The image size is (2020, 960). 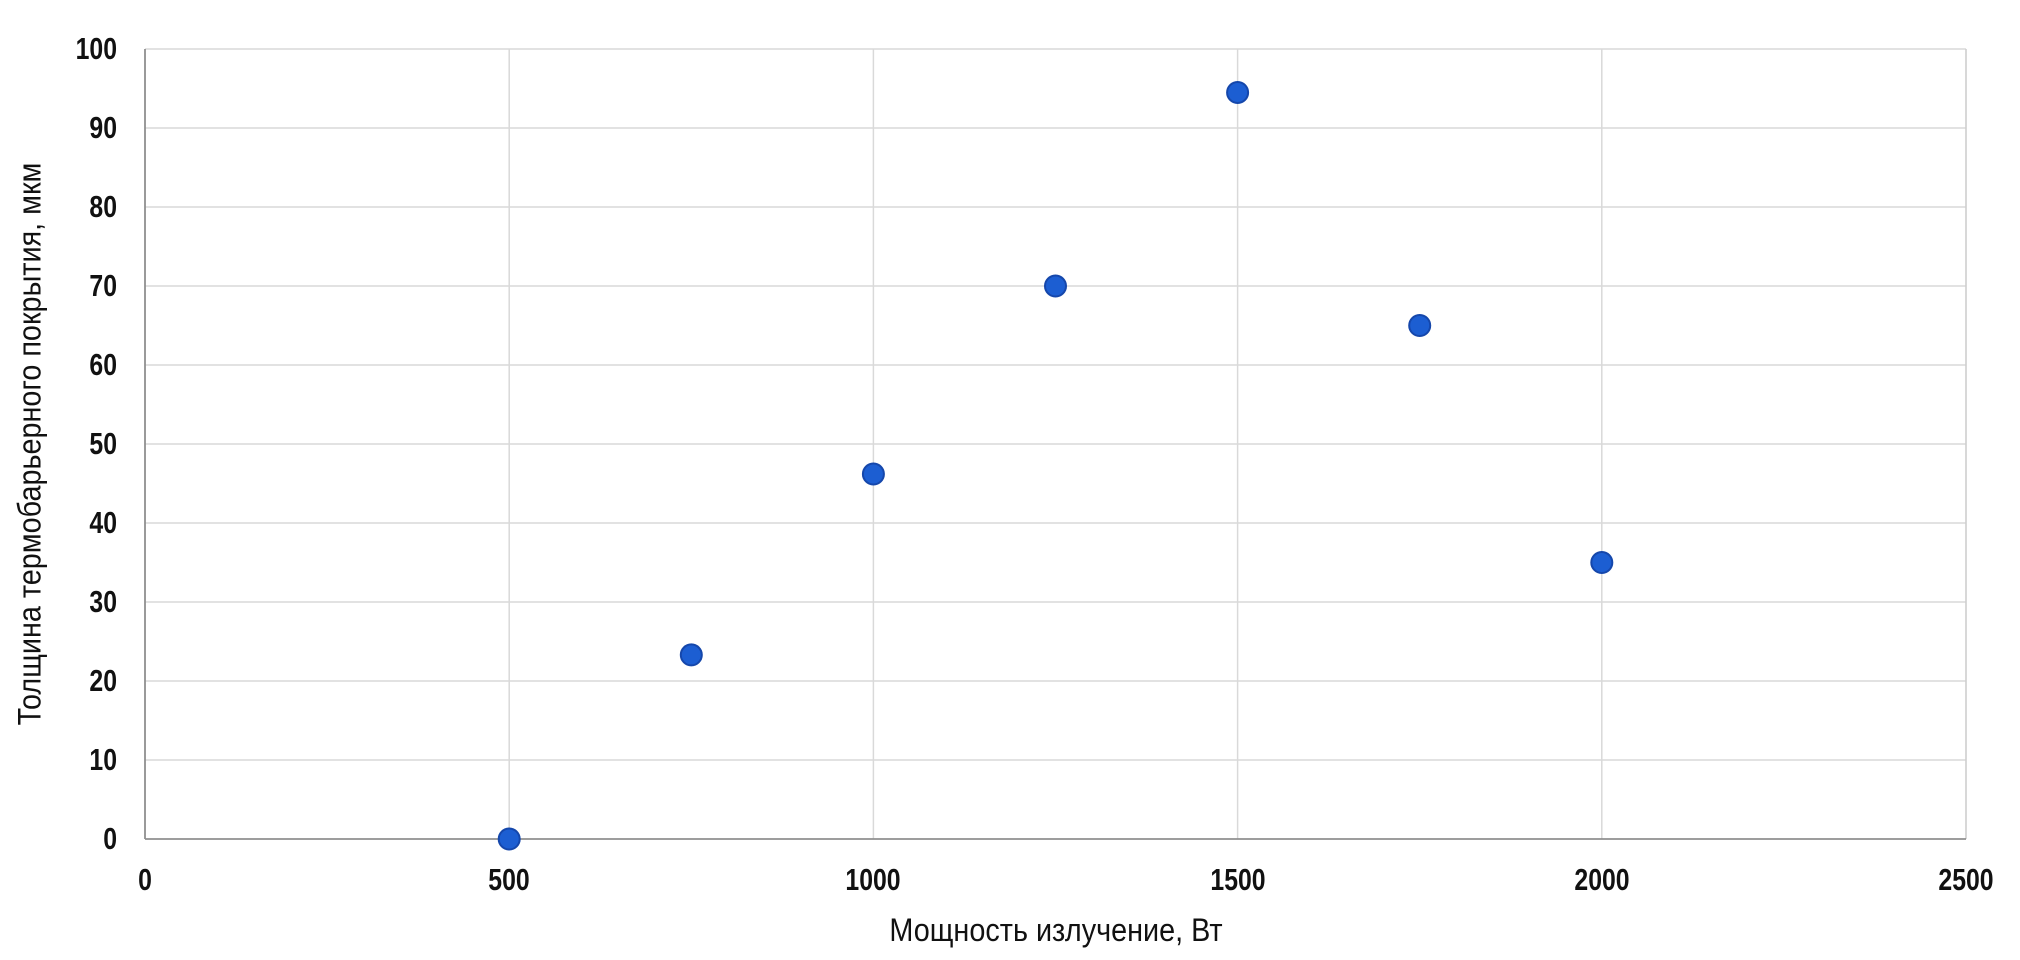 I want to click on y-axis-title: Толщина термобарьерного покрытия, мкм, so click(x=29, y=444).